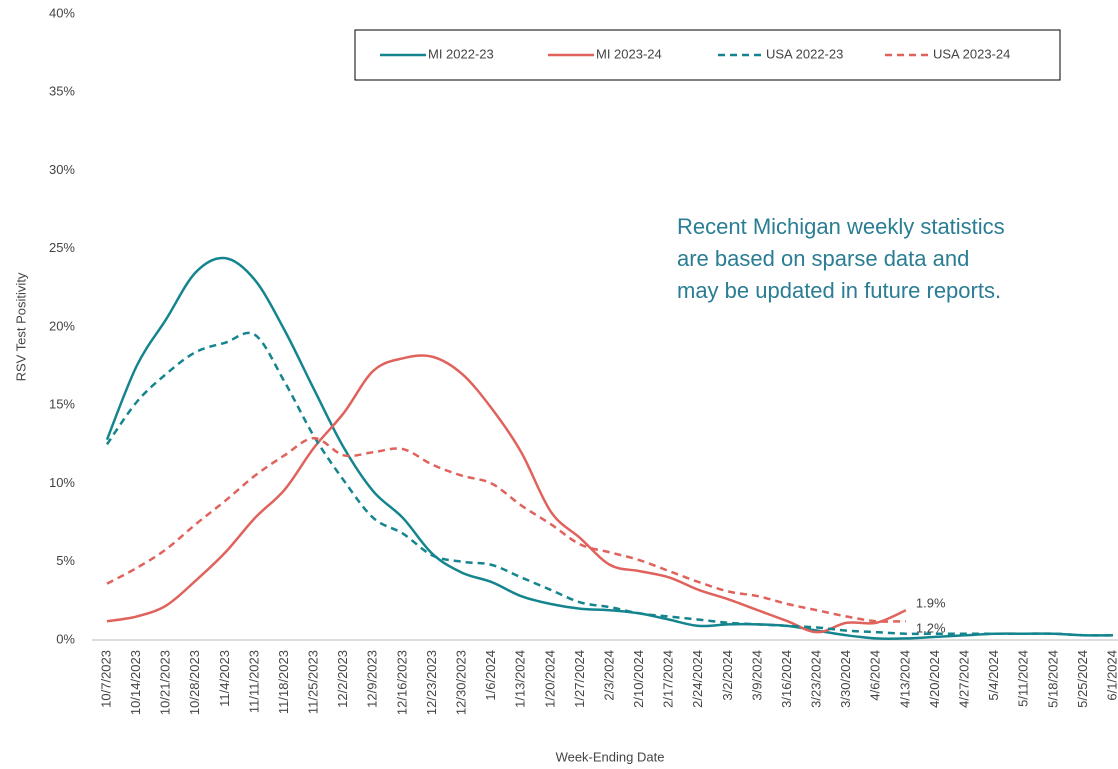 The height and width of the screenshot is (769, 1118). What do you see at coordinates (841, 226) in the screenshot?
I see `annotation: Recent Michigan weekly statistics` at bounding box center [841, 226].